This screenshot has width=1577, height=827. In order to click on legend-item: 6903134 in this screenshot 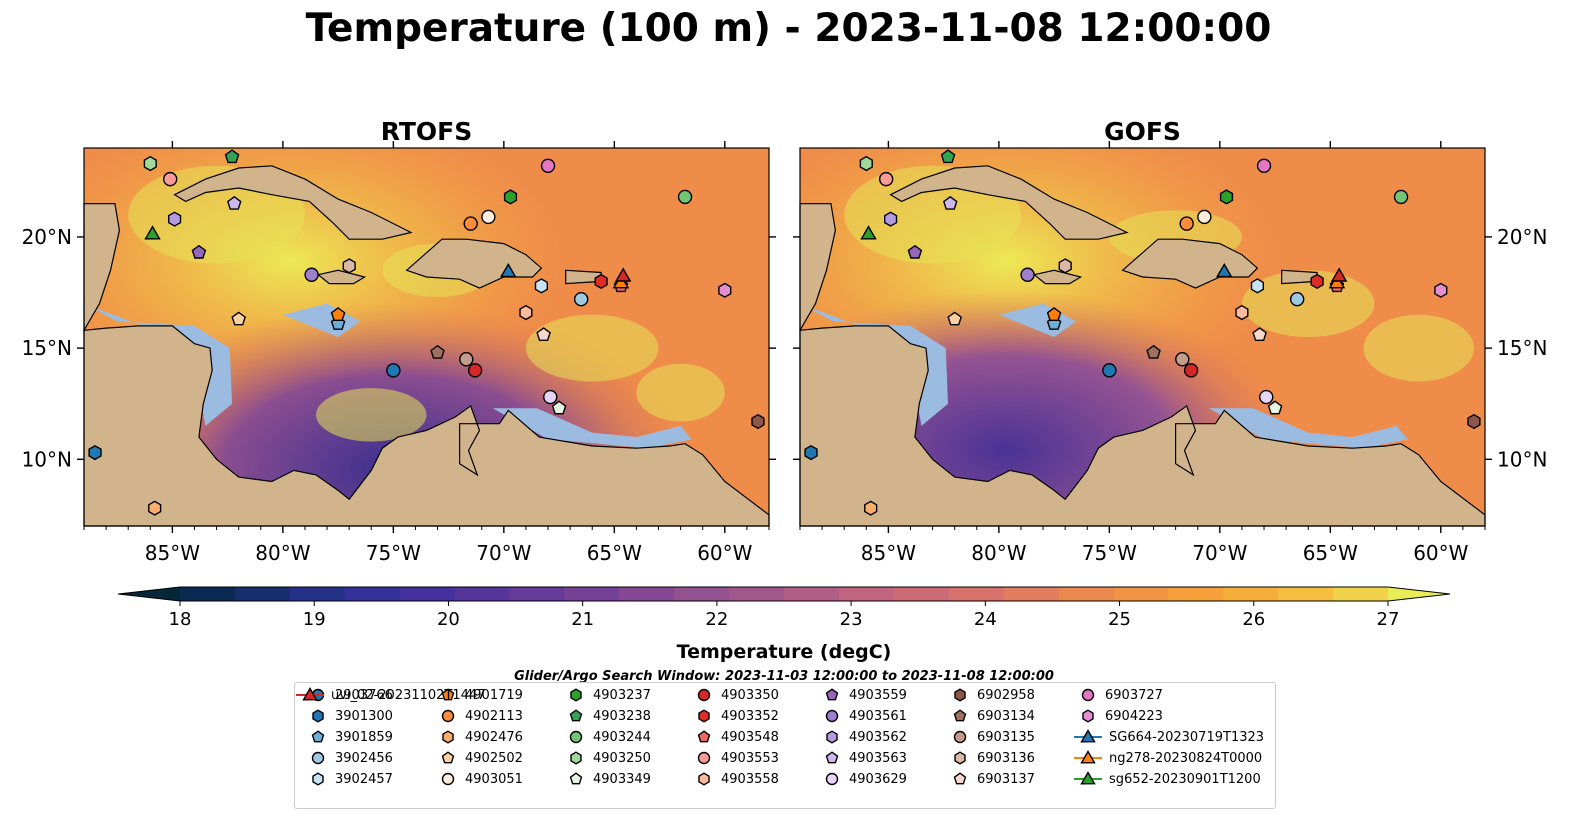, I will do `click(990, 716)`.